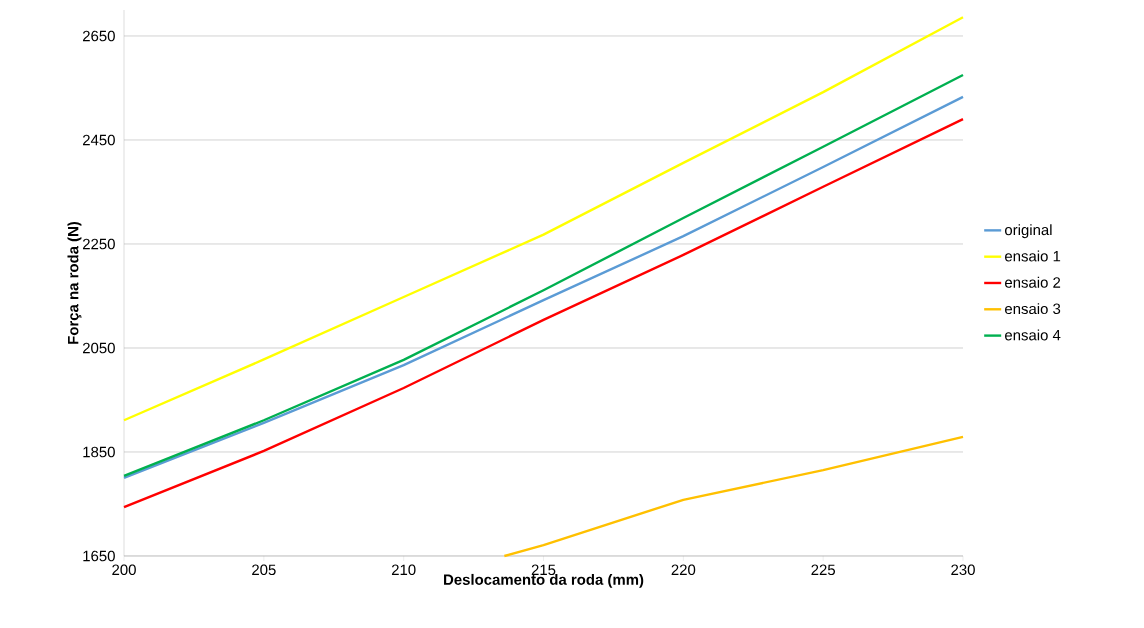 This screenshot has height=628, width=1144. What do you see at coordinates (1033, 335) in the screenshot?
I see `legend-label: ensaio 4` at bounding box center [1033, 335].